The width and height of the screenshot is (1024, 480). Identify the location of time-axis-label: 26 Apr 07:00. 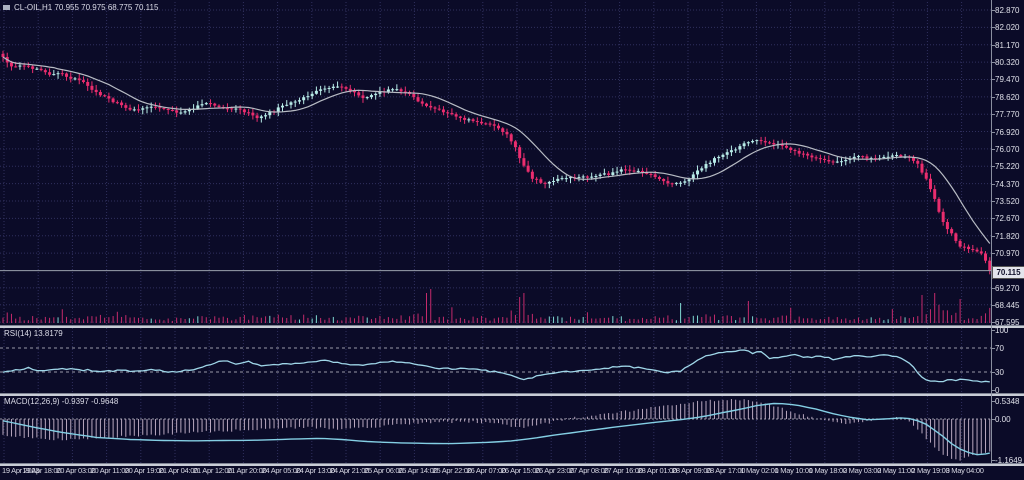
(486, 470).